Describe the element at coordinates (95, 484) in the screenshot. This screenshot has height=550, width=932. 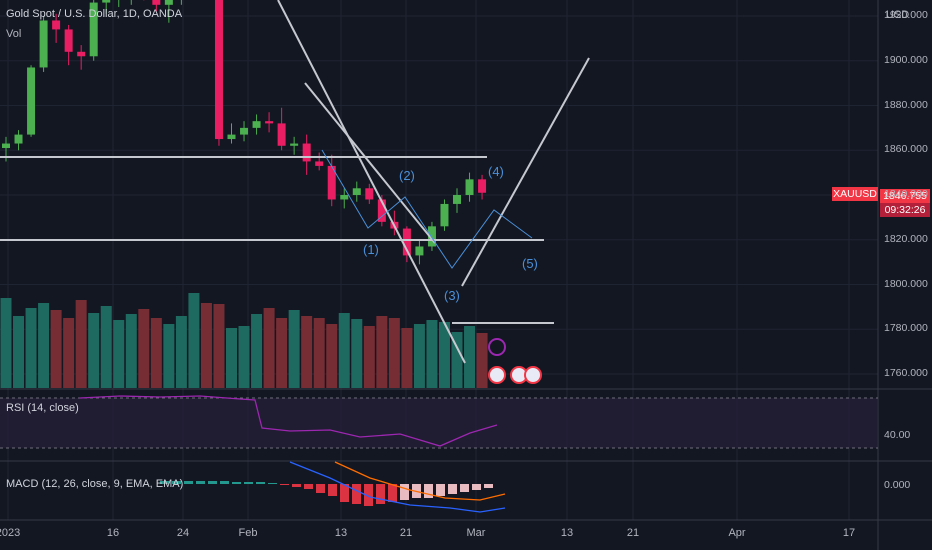
I see `macd-legend: MACD (12, 26, close, 9, EMA, EMA)` at that location.